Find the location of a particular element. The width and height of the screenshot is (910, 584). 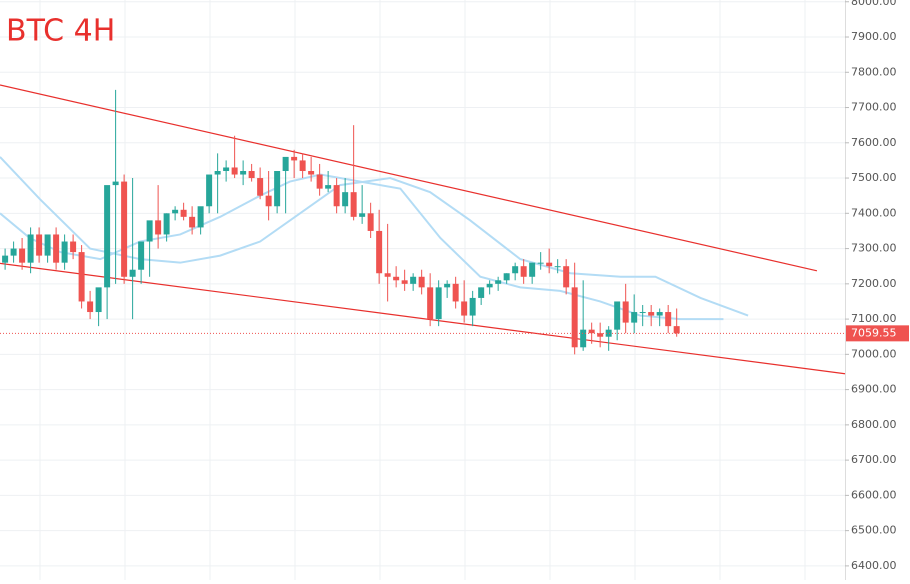

y-tick-label: 7200.00 is located at coordinates (874, 283).